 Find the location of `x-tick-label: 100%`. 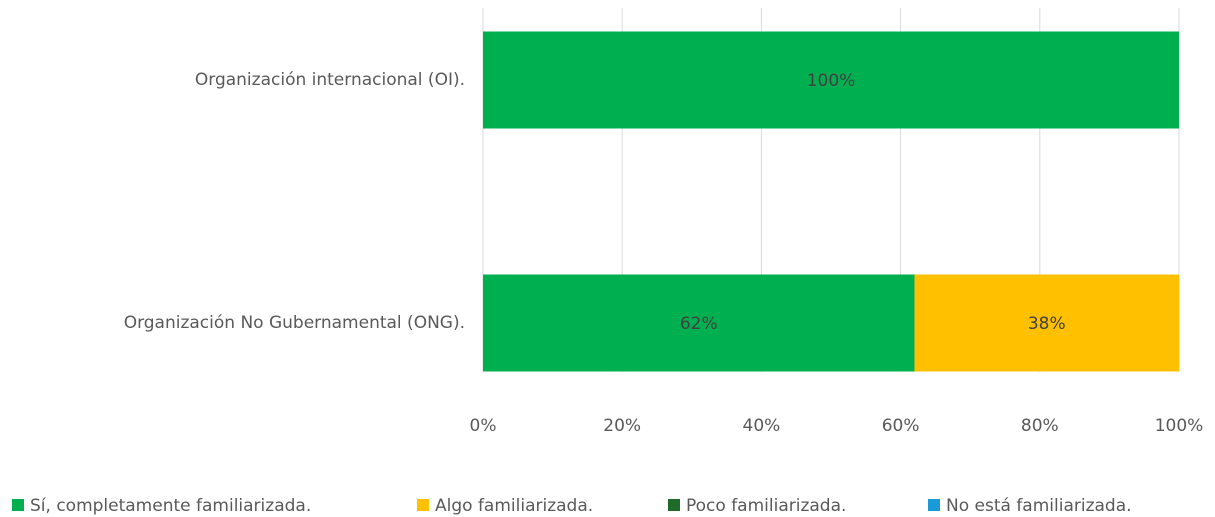

x-tick-label: 100% is located at coordinates (1179, 426).